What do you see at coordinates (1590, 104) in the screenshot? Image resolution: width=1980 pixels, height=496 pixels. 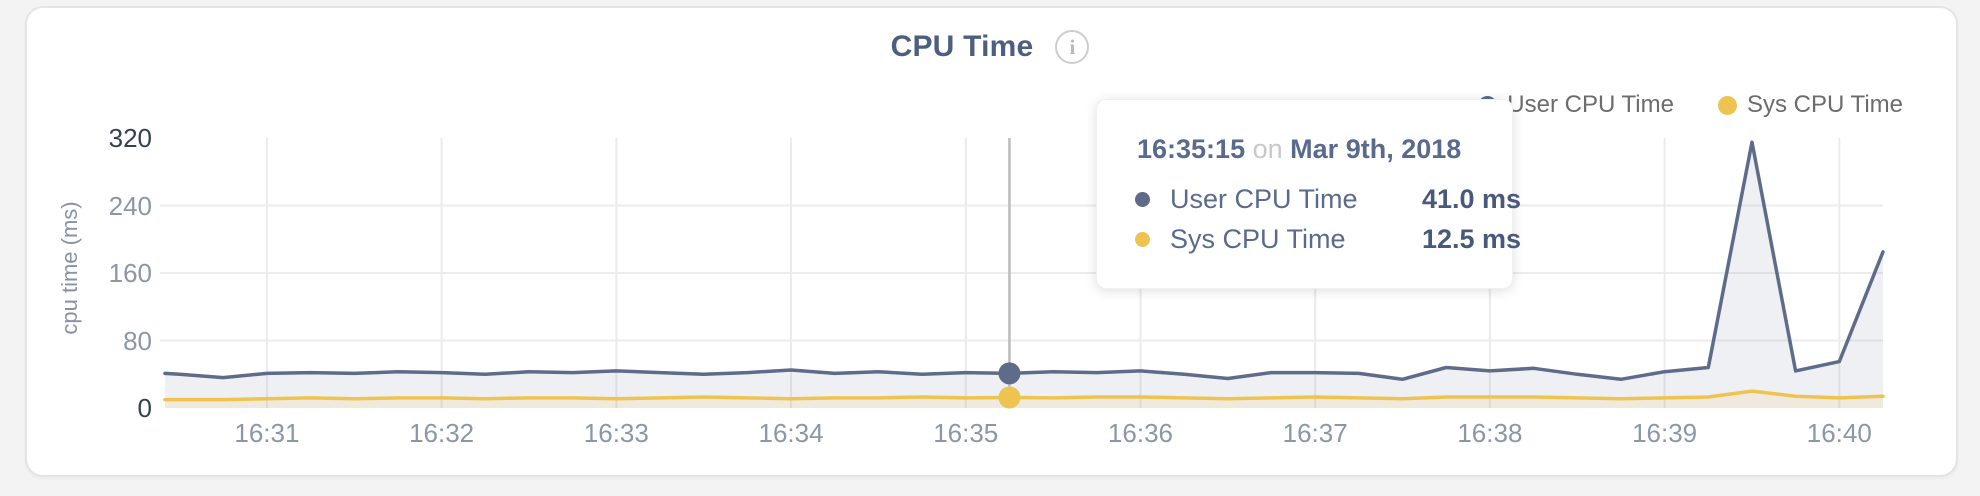 I see `legend-label: User CPU Time` at bounding box center [1590, 104].